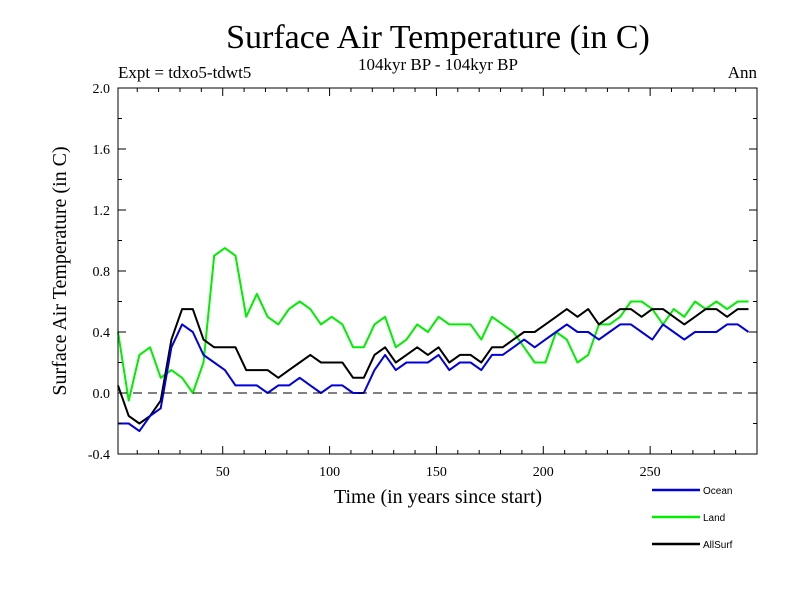 The width and height of the screenshot is (800, 600). What do you see at coordinates (436, 472) in the screenshot?
I see `x-tick-label: 150` at bounding box center [436, 472].